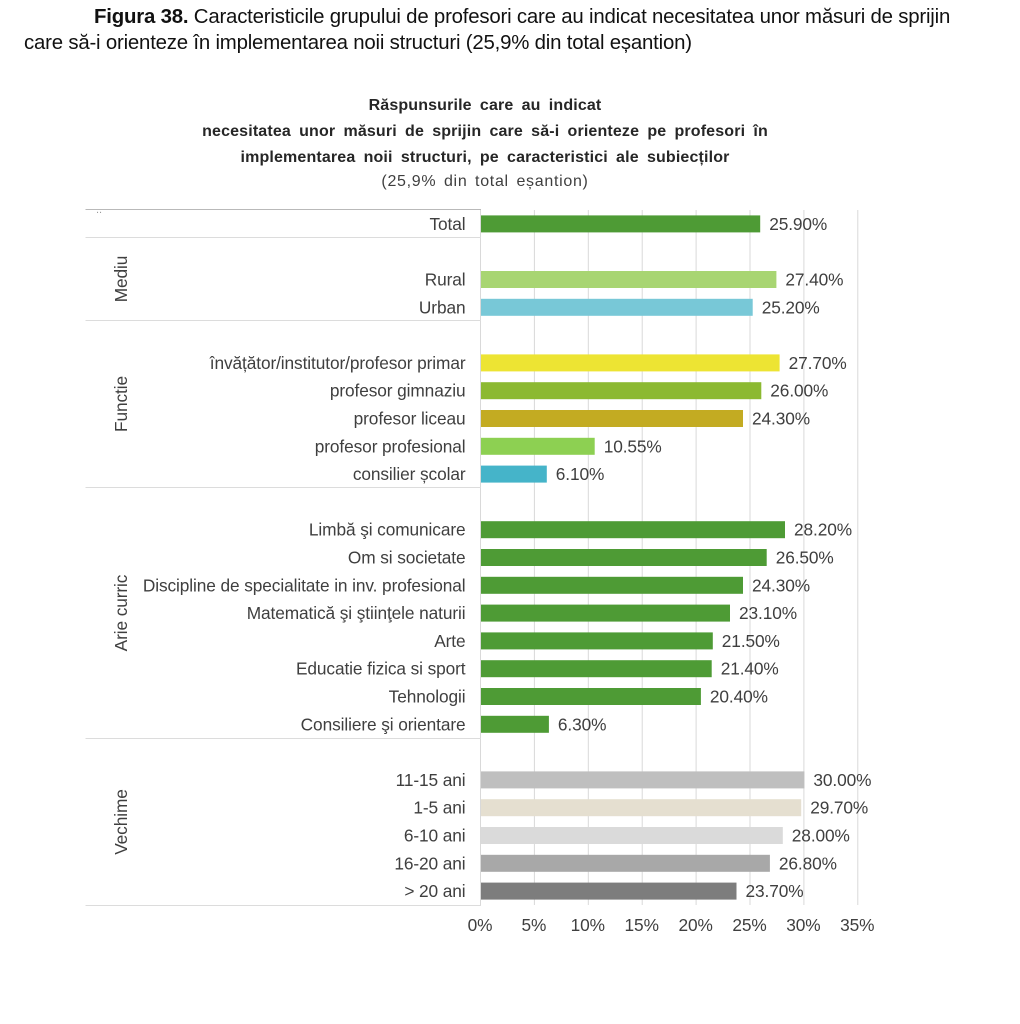 This screenshot has height=1024, width=1020. I want to click on svg-text: 25.20%, so click(791, 307).